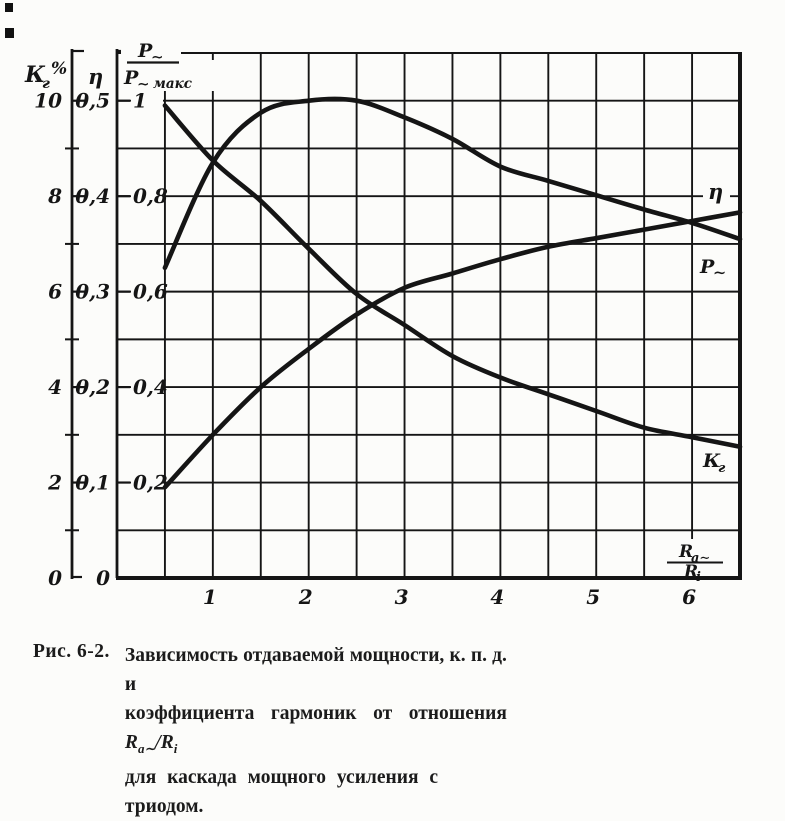 The image size is (785, 821). I want to click on curve-label-eta: η, so click(715, 191).